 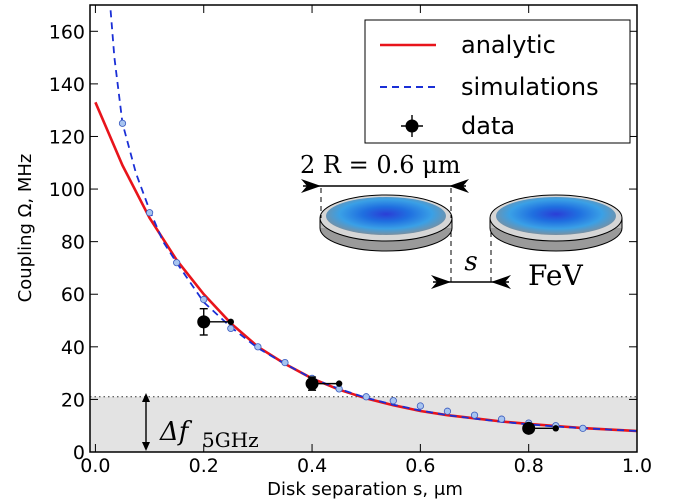 What do you see at coordinates (67, 85) in the screenshot?
I see `y-tick-label: 140` at bounding box center [67, 85].